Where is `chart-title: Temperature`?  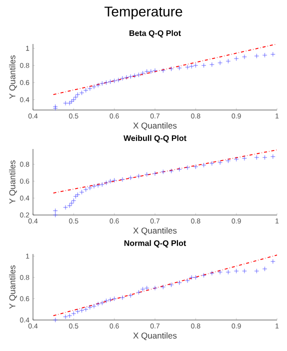 chart-title: Temperature is located at coordinates (143, 13).